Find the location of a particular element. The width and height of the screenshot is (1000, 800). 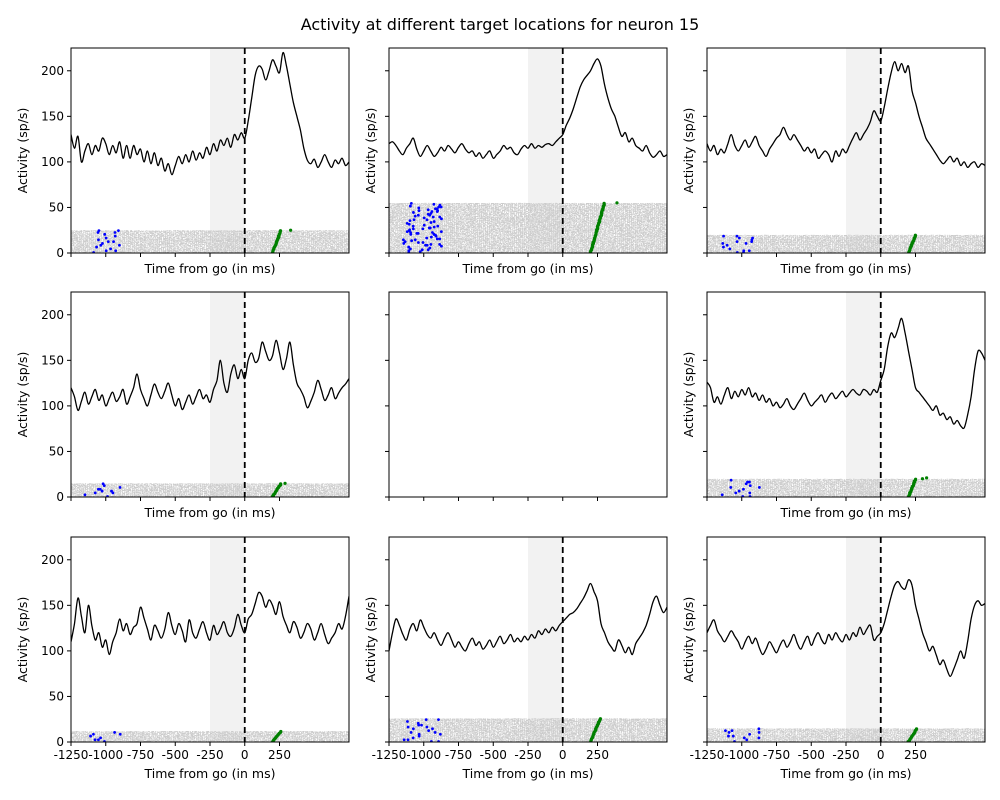

x-axis-label: Time from go (in ms) is located at coordinates (528, 773).